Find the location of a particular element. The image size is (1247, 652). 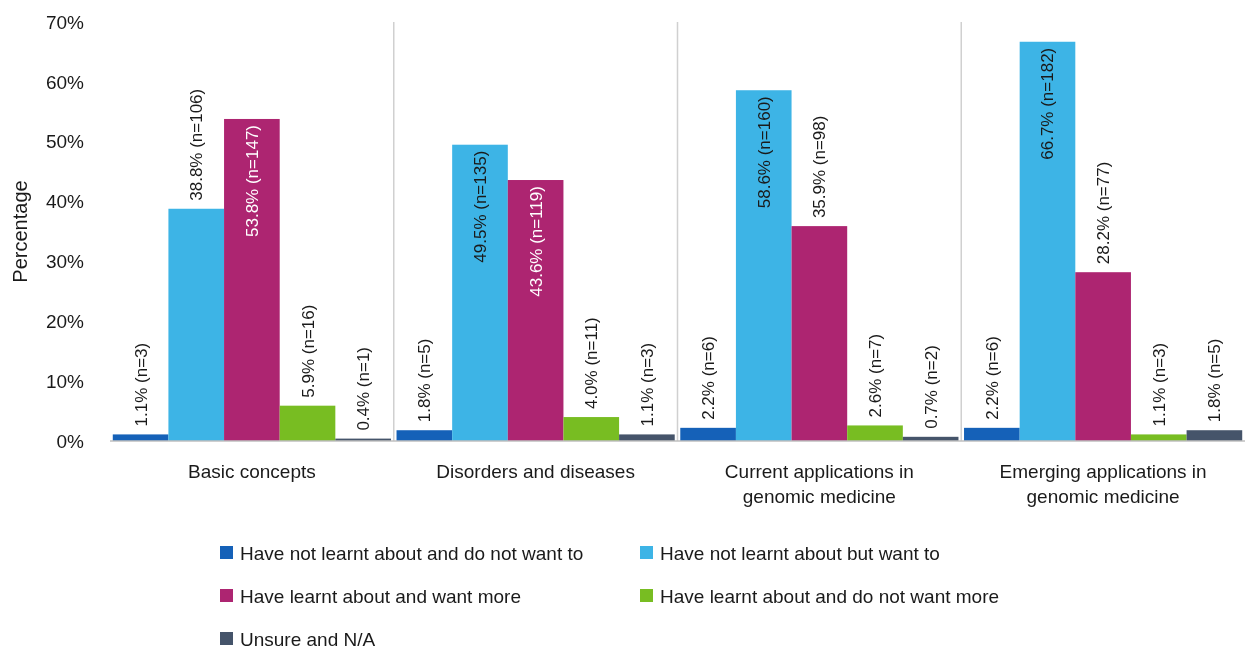

y-tick-label: 40% is located at coordinates (65, 202).